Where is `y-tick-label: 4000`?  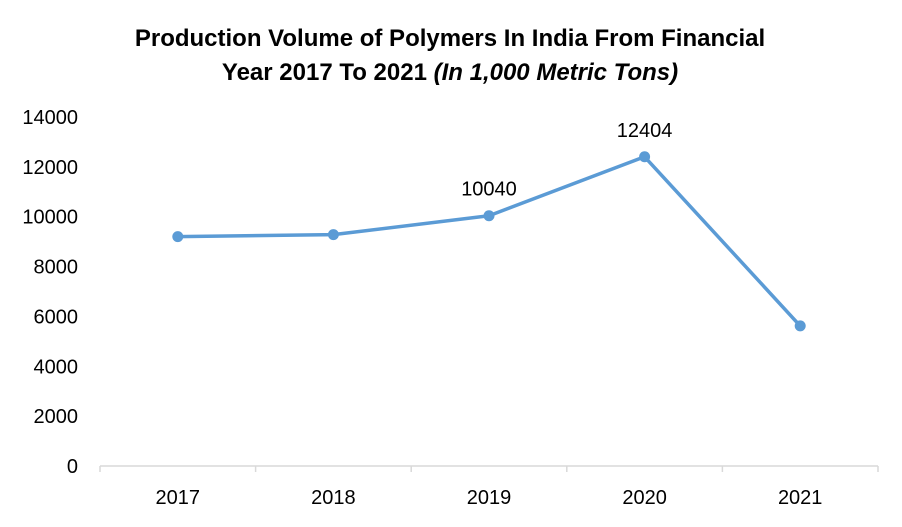 y-tick-label: 4000 is located at coordinates (56, 367).